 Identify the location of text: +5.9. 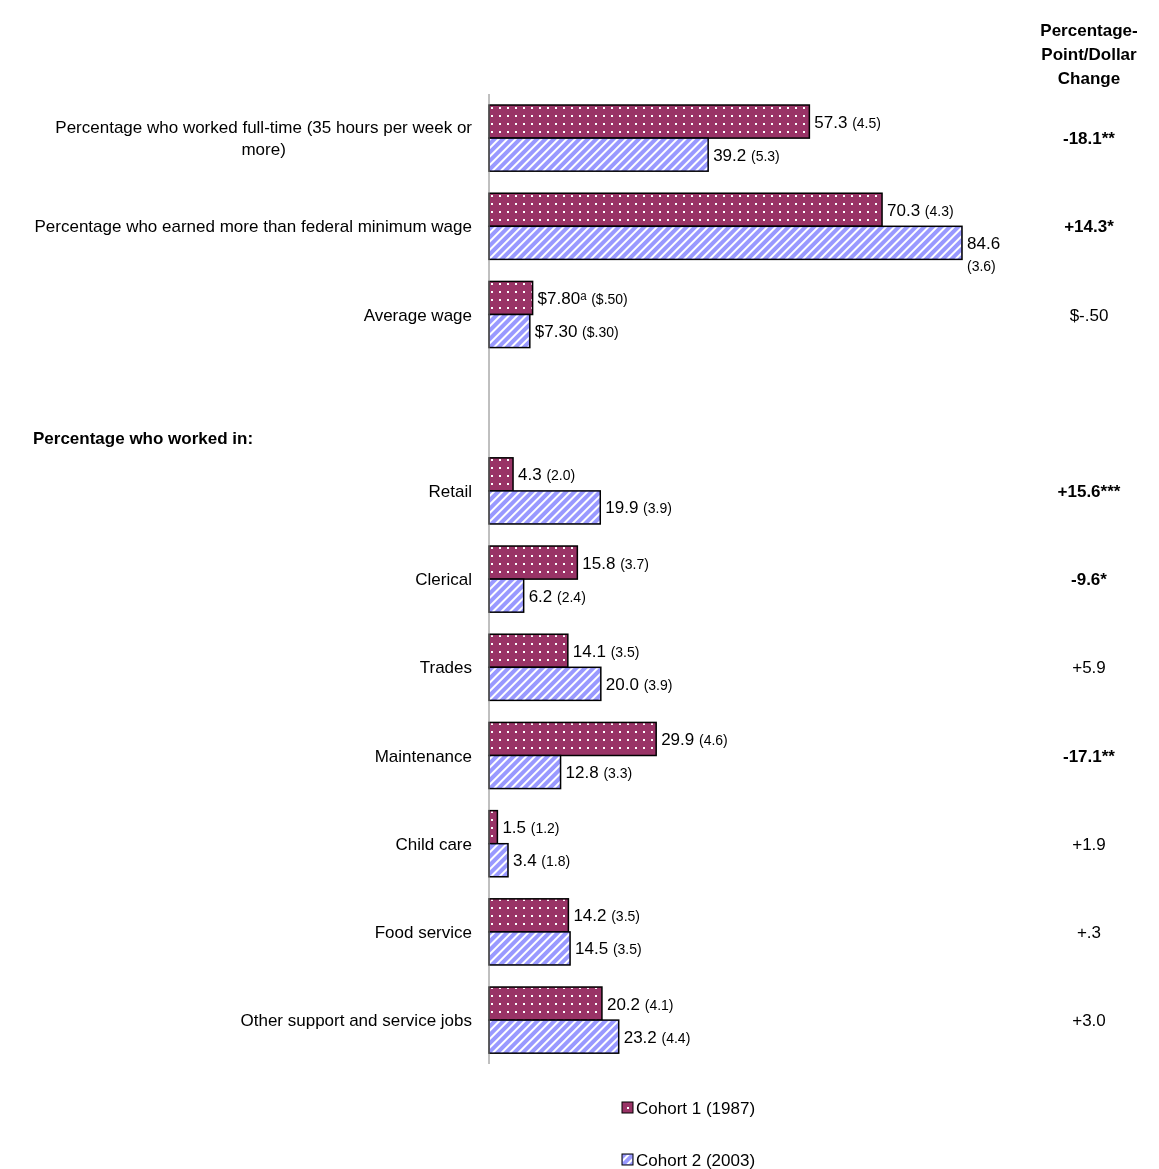
(1089, 668).